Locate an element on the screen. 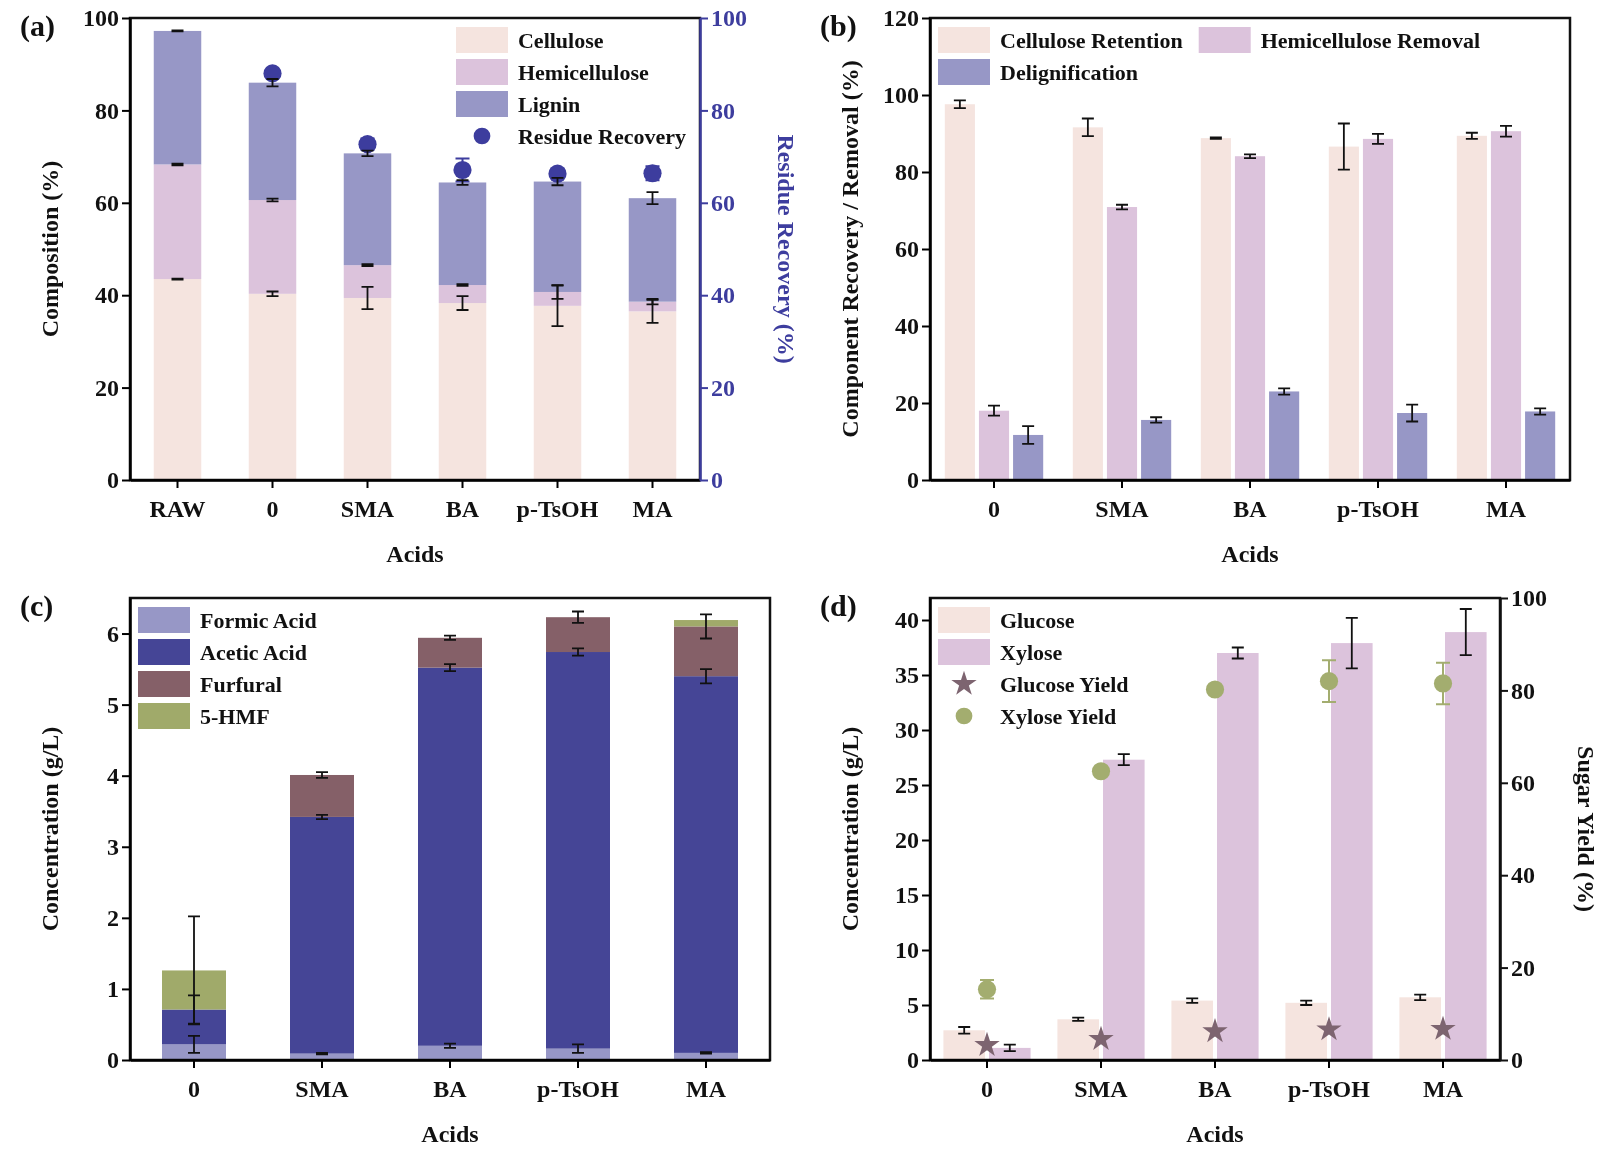 Image resolution: width=1600 pixels, height=1163 pixels. y-tick-label: 100 is located at coordinates (901, 95).